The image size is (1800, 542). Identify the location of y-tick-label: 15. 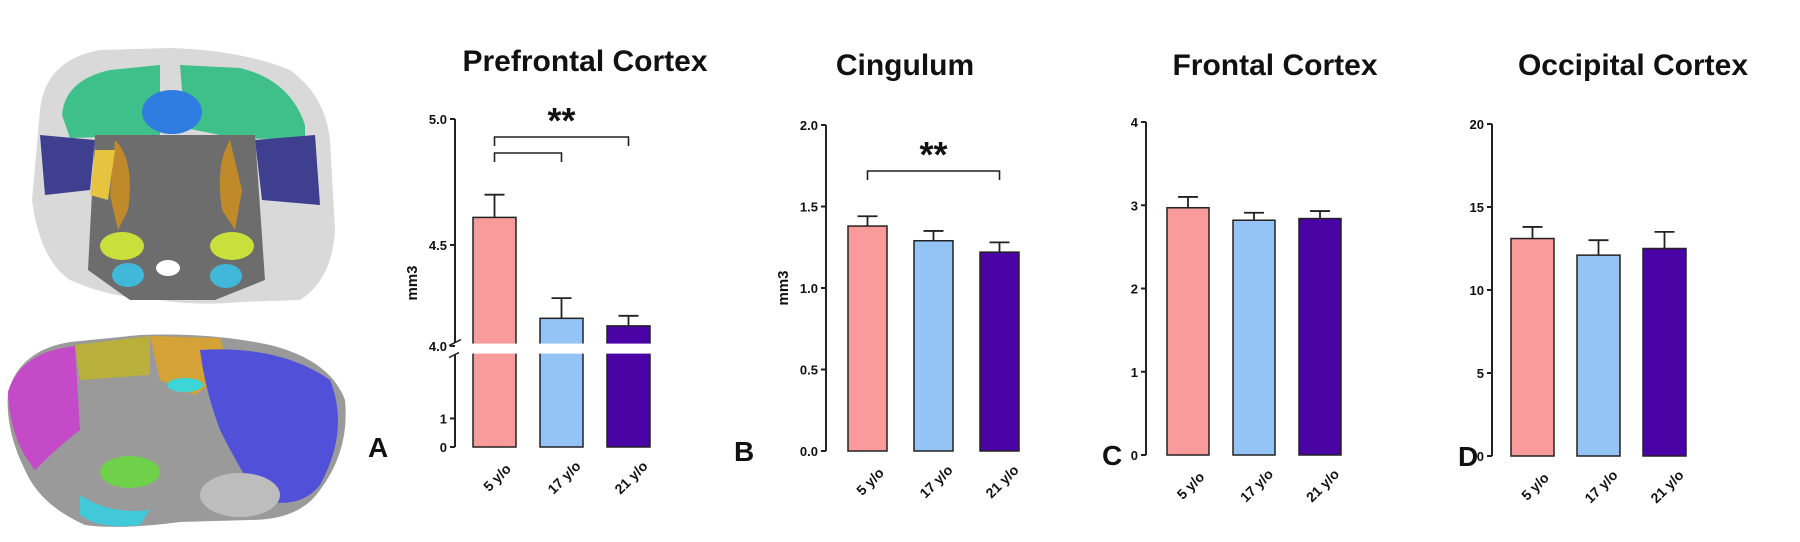
(1477, 207).